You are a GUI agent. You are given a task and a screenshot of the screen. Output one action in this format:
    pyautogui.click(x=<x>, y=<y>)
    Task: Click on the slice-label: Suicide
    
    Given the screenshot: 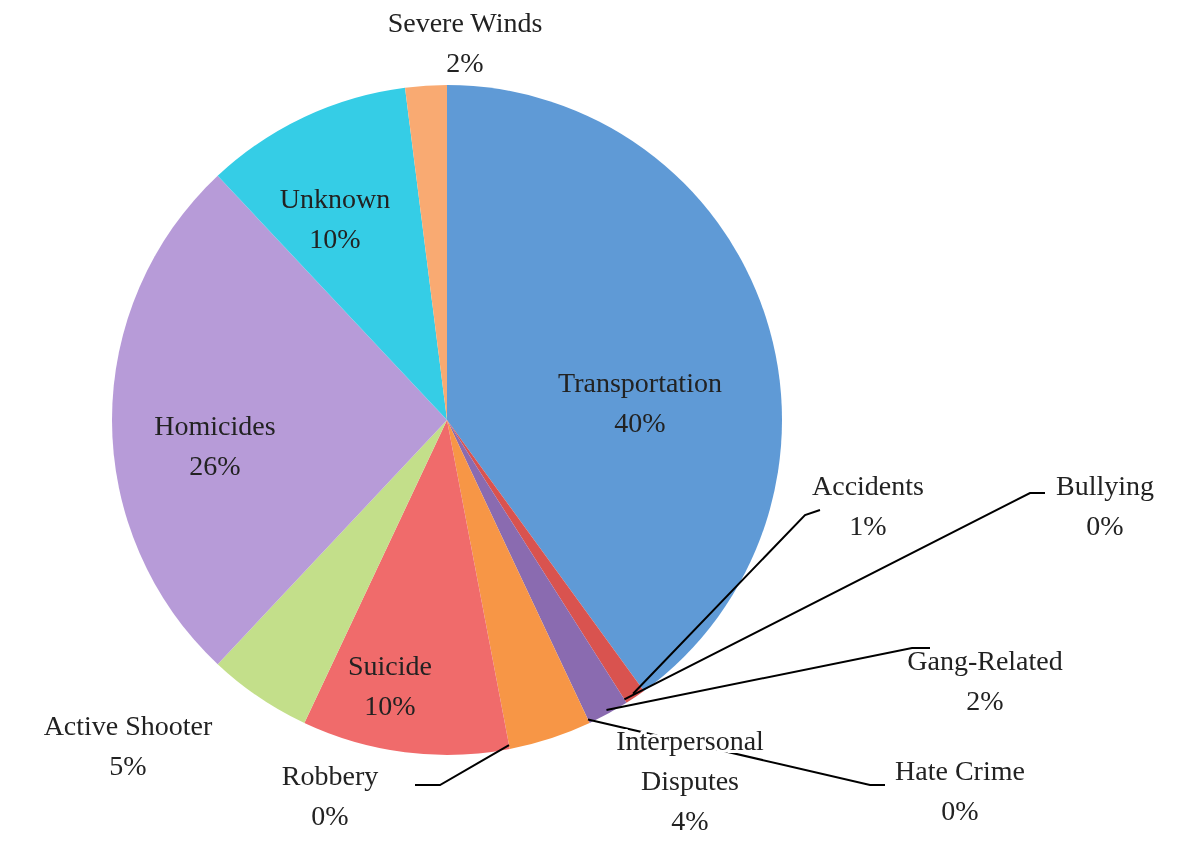 What is the action you would take?
    pyautogui.click(x=390, y=665)
    